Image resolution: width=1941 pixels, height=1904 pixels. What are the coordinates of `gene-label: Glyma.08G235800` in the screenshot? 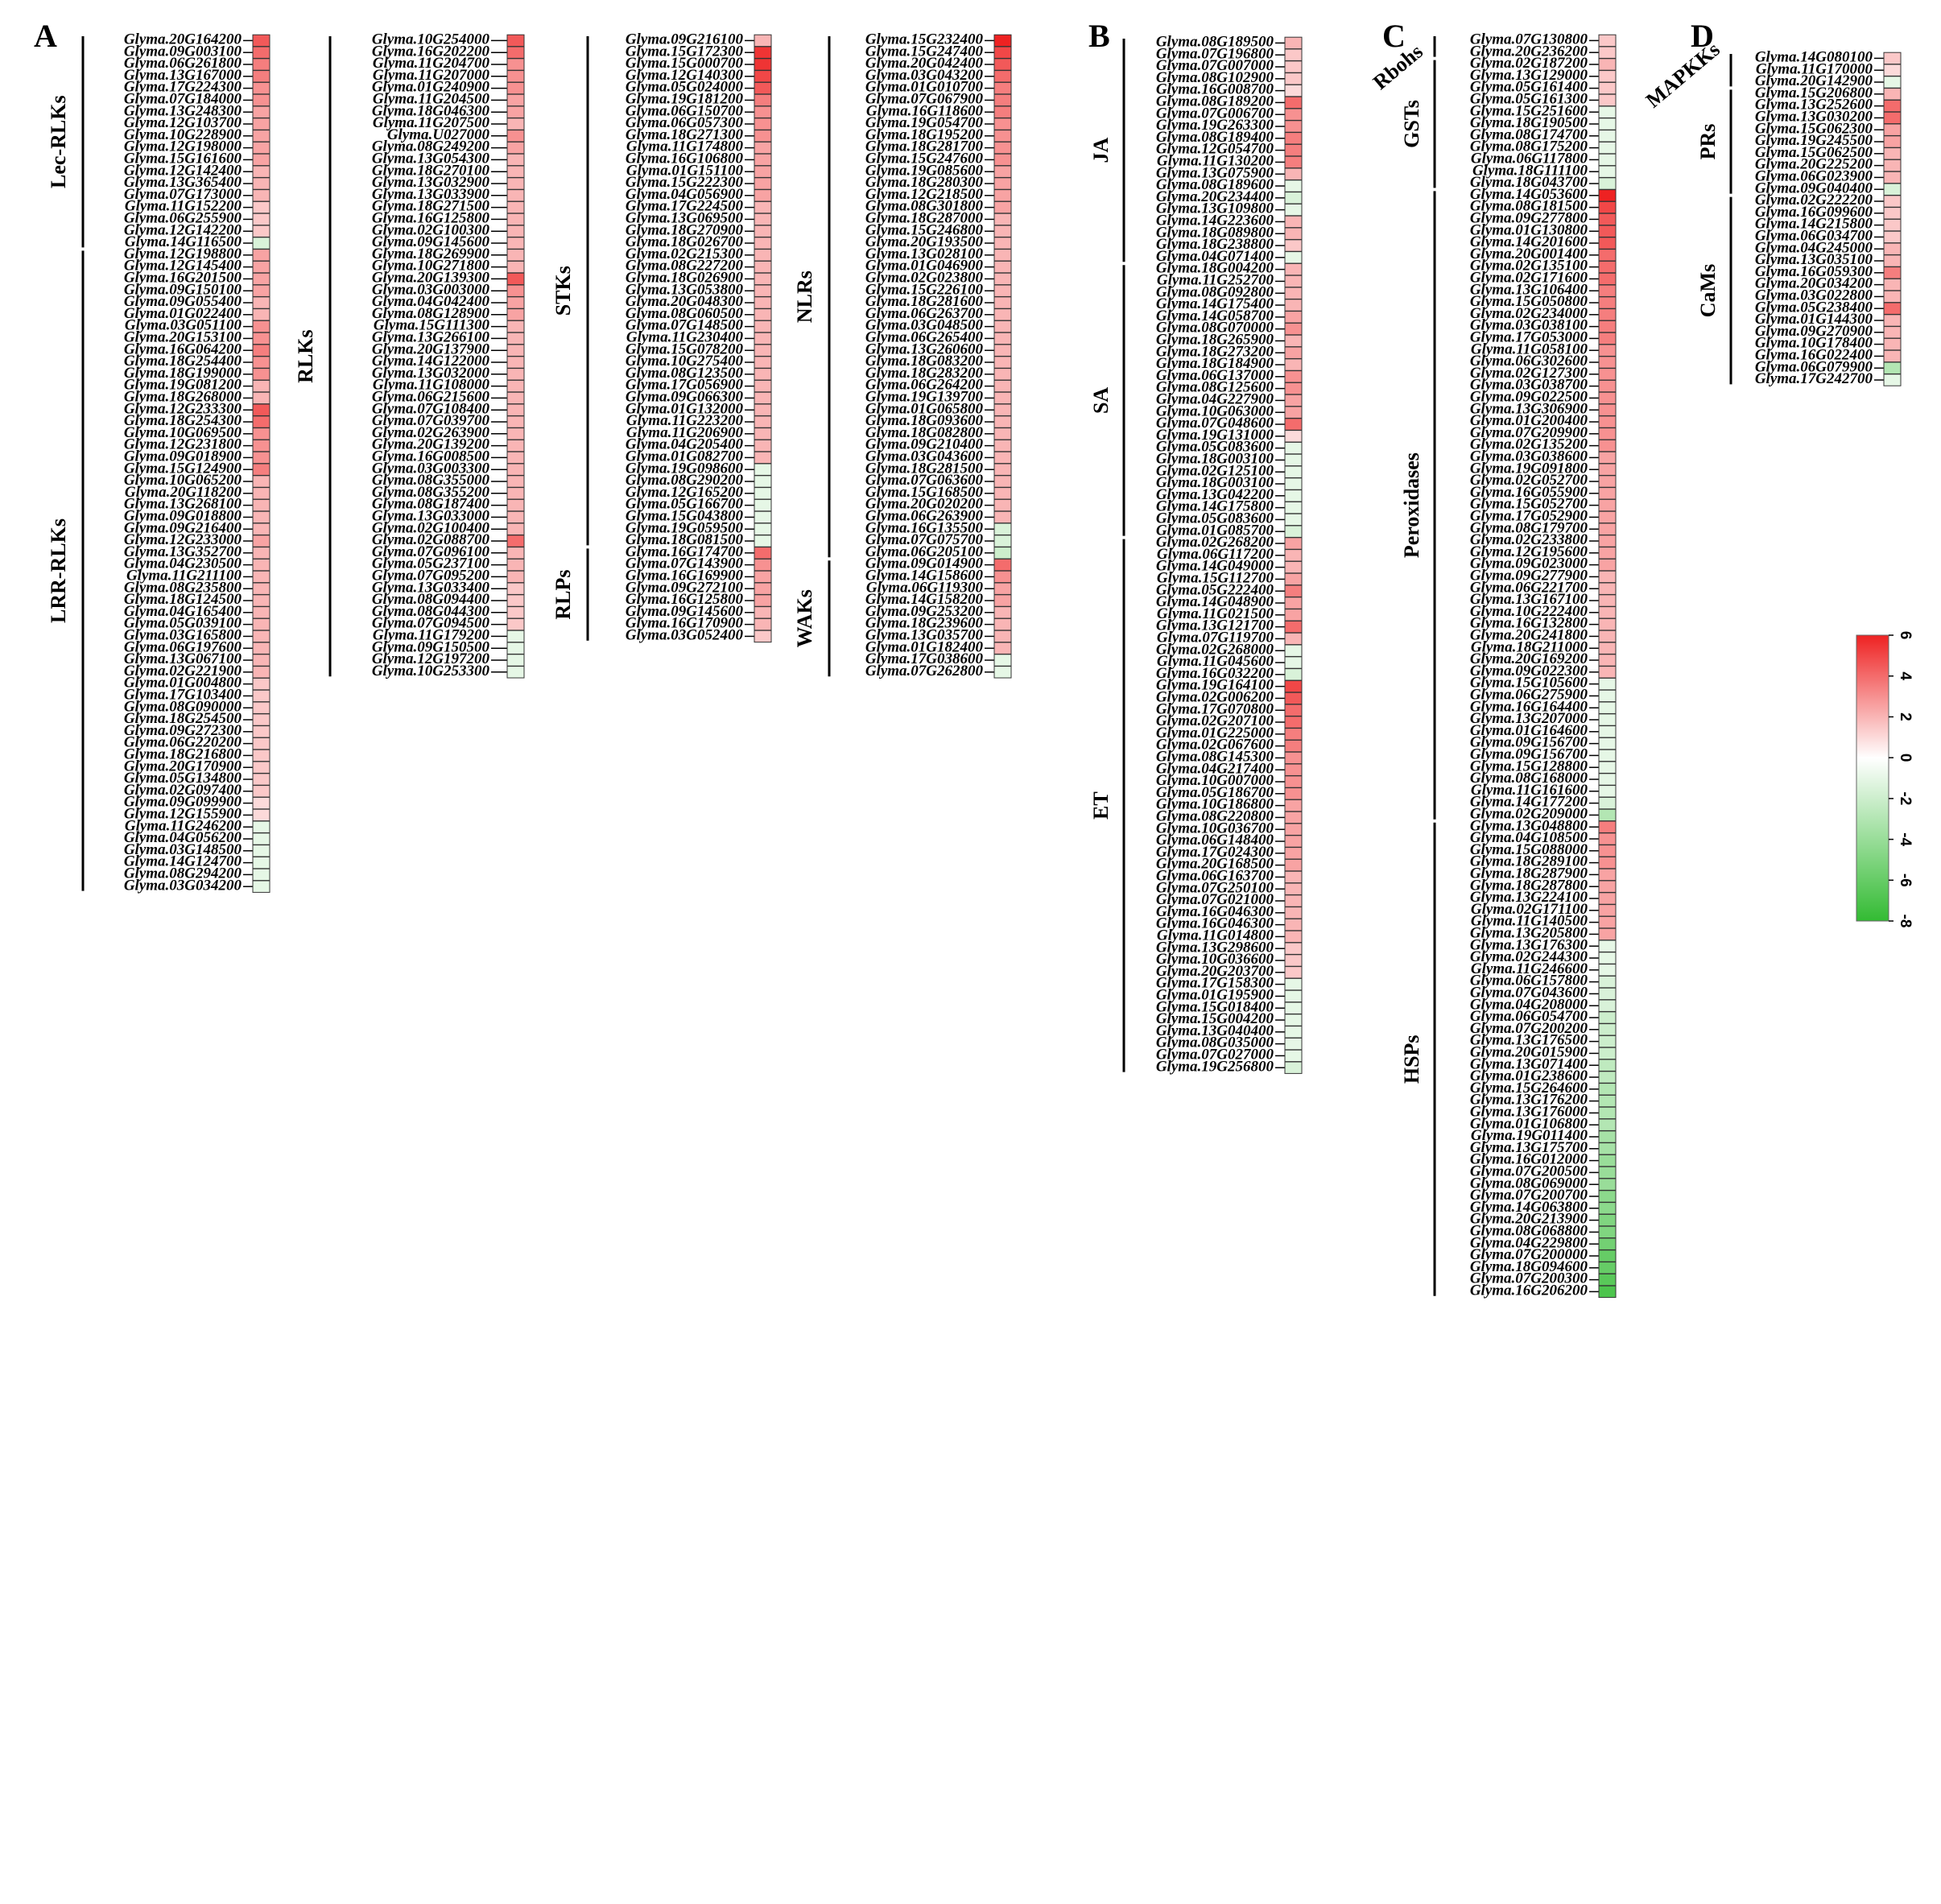 It's located at (183, 587).